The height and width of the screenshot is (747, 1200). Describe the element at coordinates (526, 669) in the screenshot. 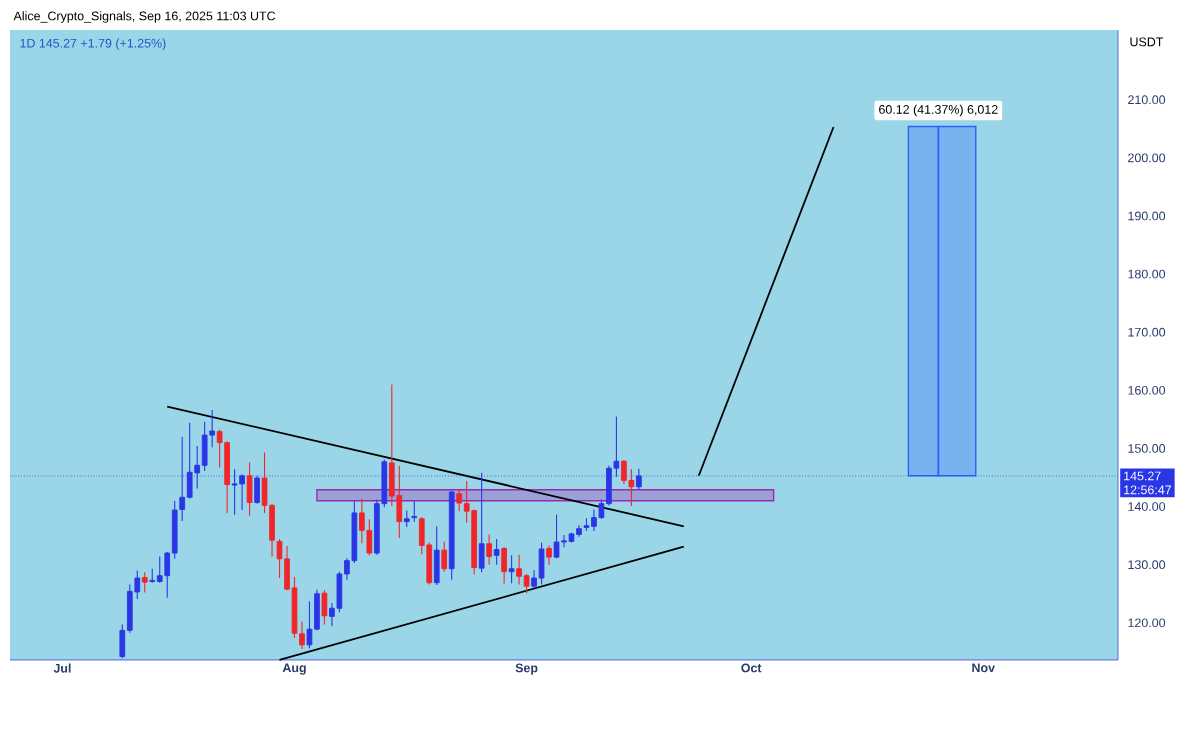

I see `x-tick-label: Sep` at that location.